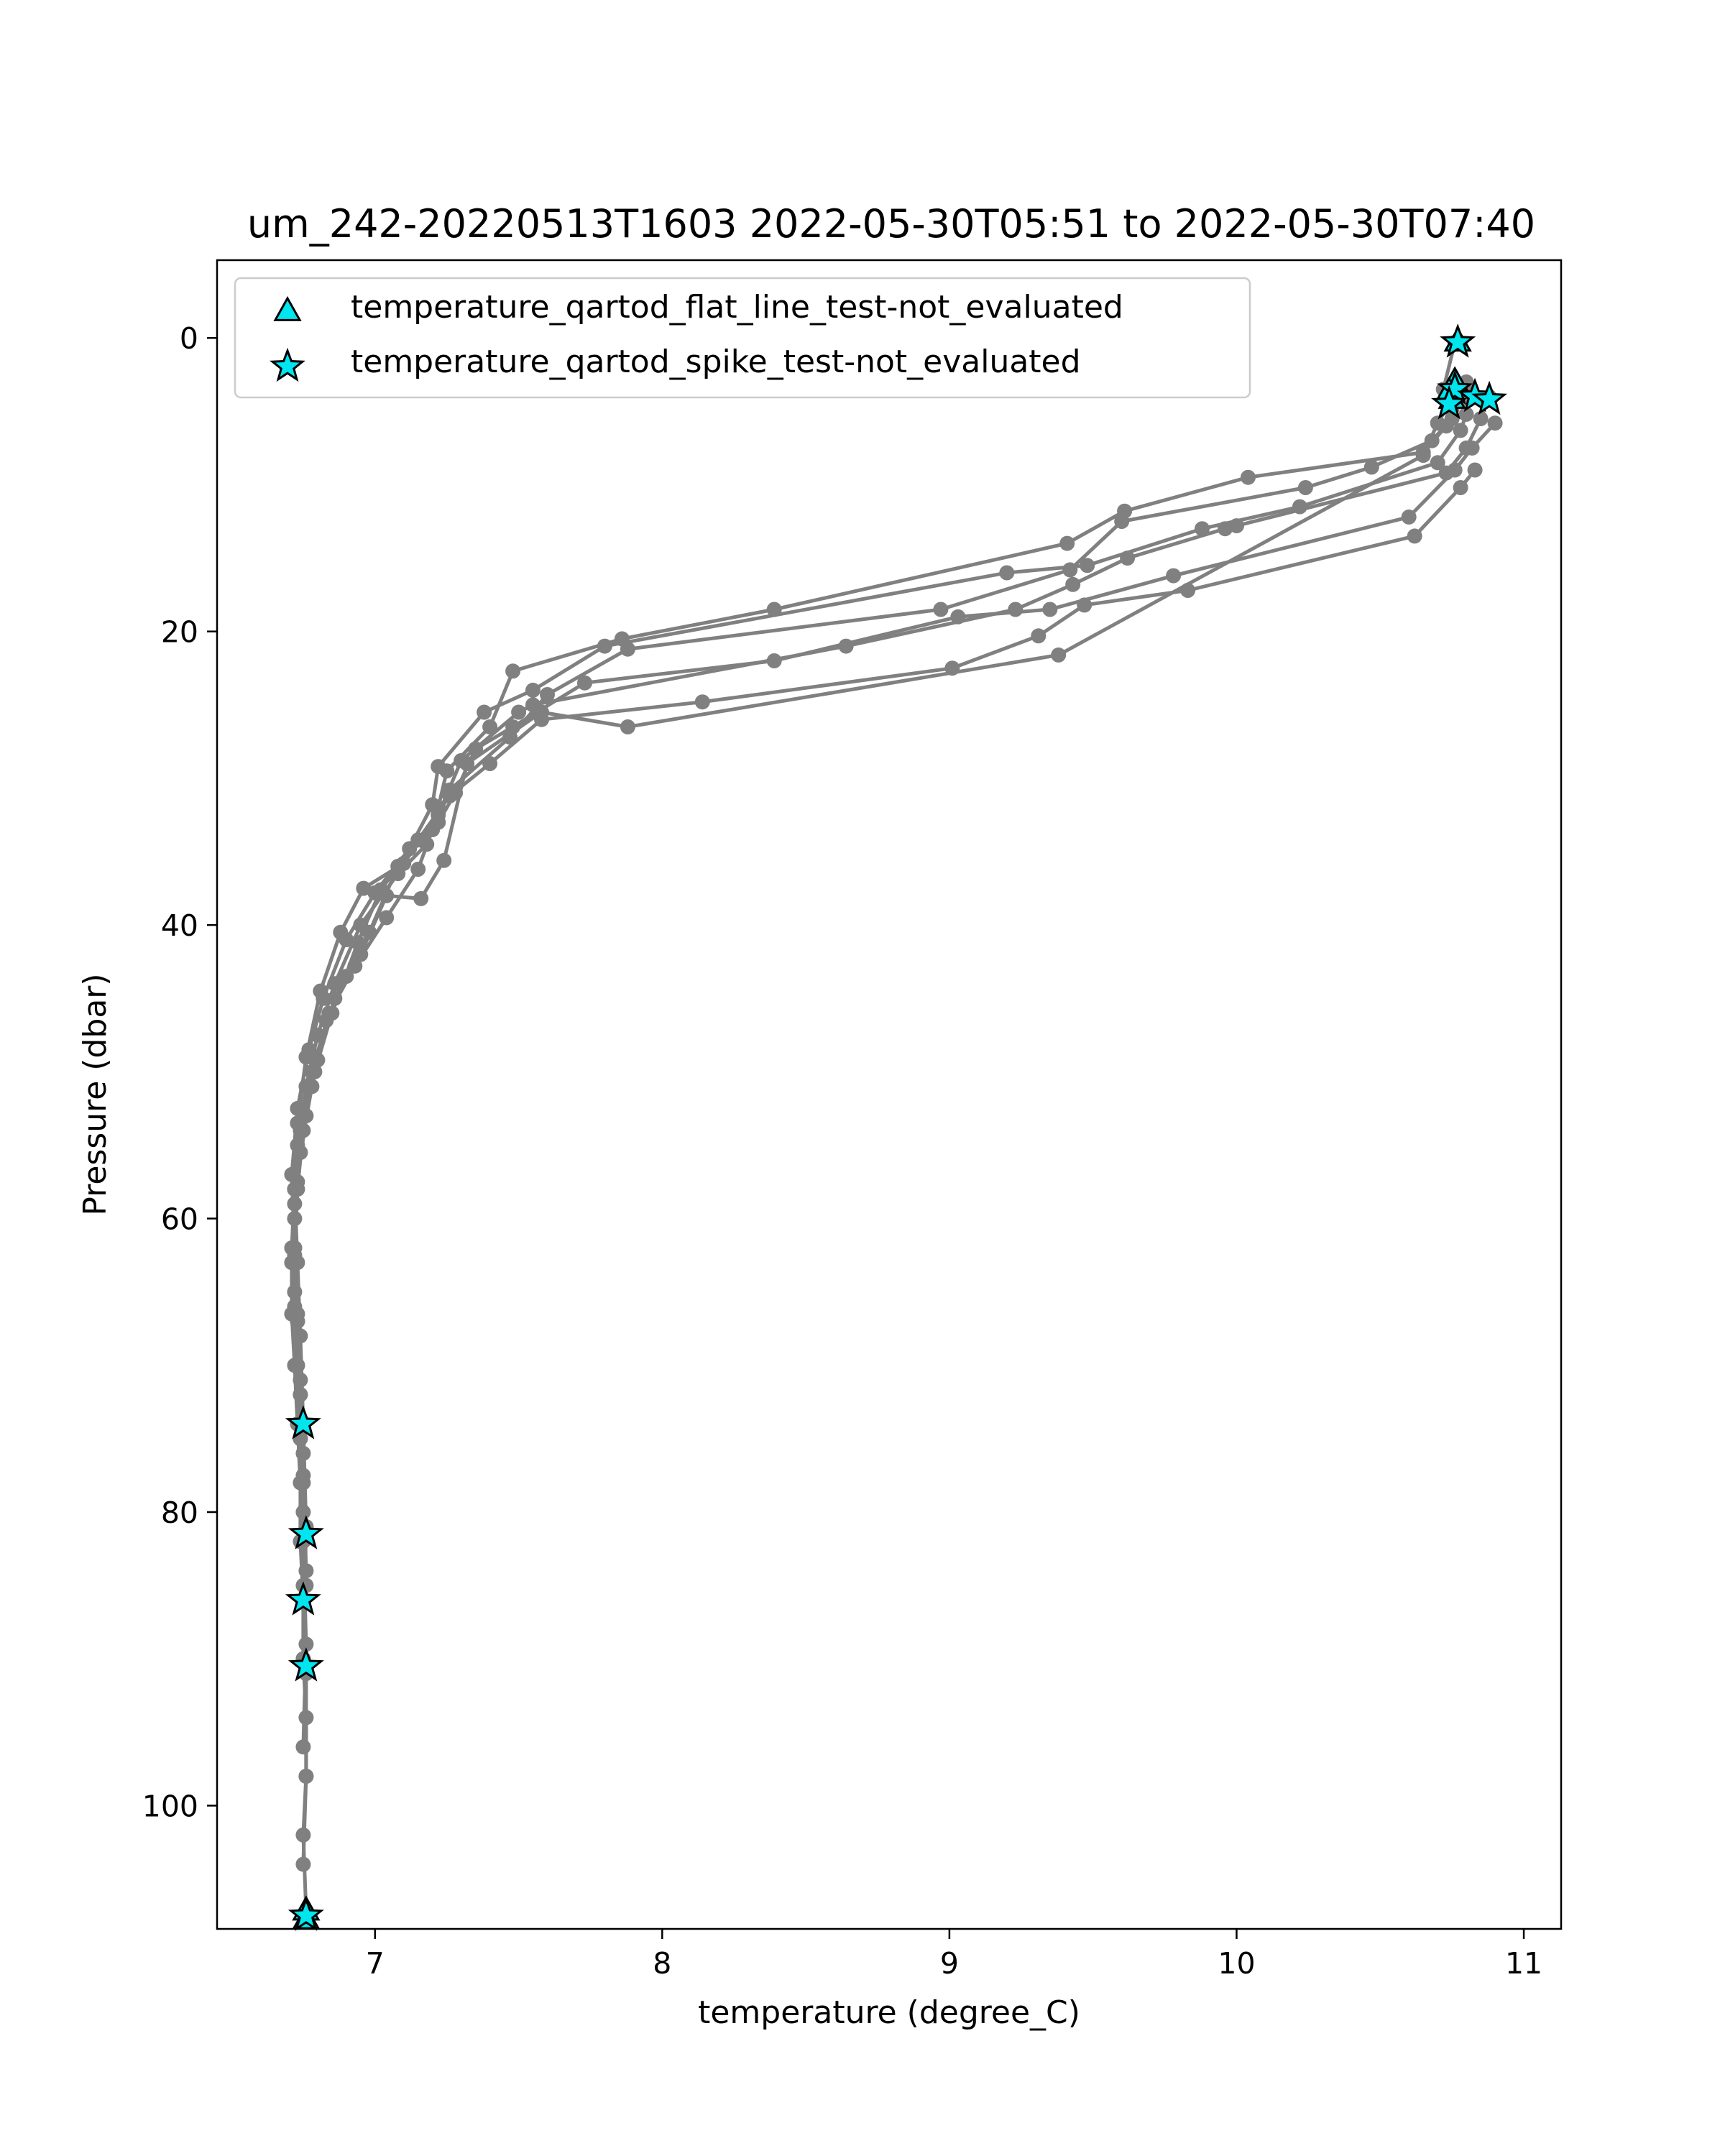 This screenshot has height=2156, width=1725. What do you see at coordinates (1236, 1964) in the screenshot?
I see `x-tick-label: 10` at bounding box center [1236, 1964].